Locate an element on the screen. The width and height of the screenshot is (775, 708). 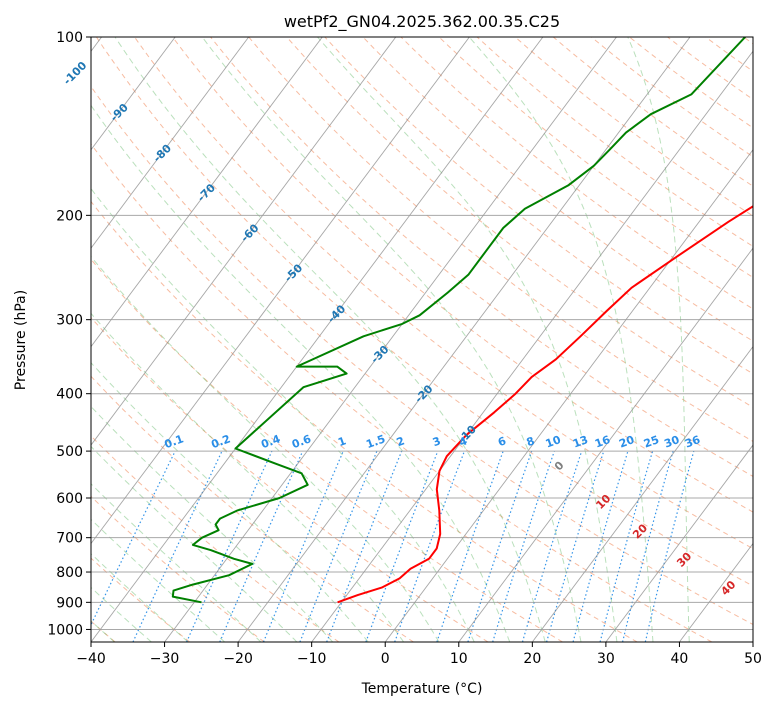
mixing-ratio-label: 0.4 is located at coordinates (270, 441).